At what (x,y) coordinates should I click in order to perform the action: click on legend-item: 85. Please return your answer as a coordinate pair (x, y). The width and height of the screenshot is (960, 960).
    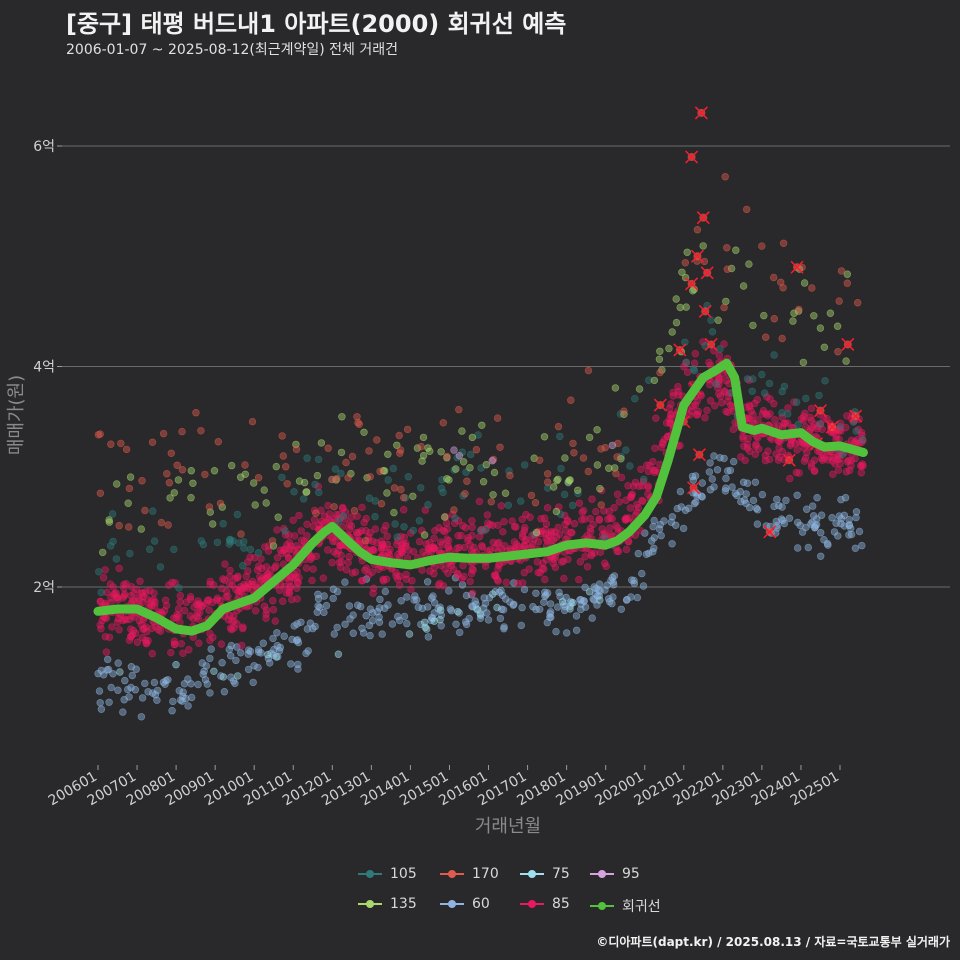
    Looking at the image, I should click on (545, 904).